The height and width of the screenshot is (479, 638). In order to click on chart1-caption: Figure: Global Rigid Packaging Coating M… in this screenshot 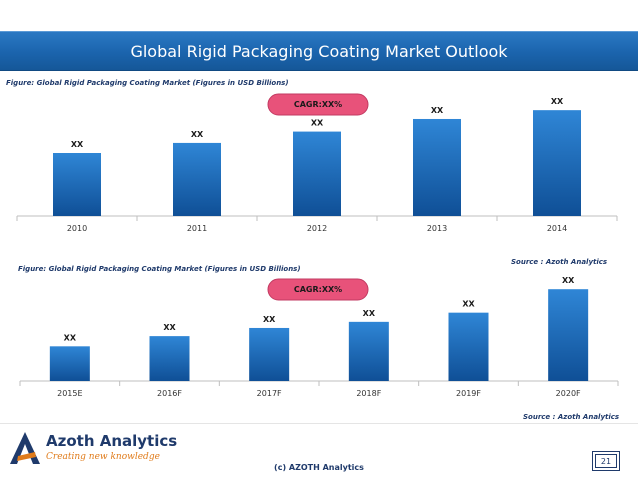, I will do `click(147, 83)`.